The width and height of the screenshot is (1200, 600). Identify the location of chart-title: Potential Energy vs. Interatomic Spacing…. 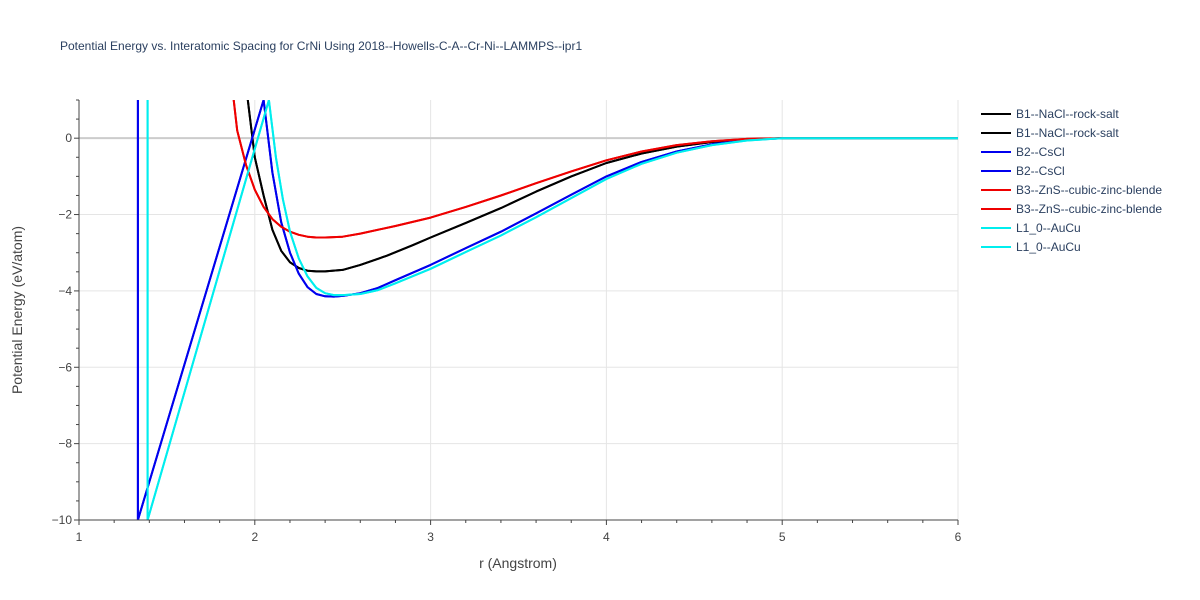
(321, 46).